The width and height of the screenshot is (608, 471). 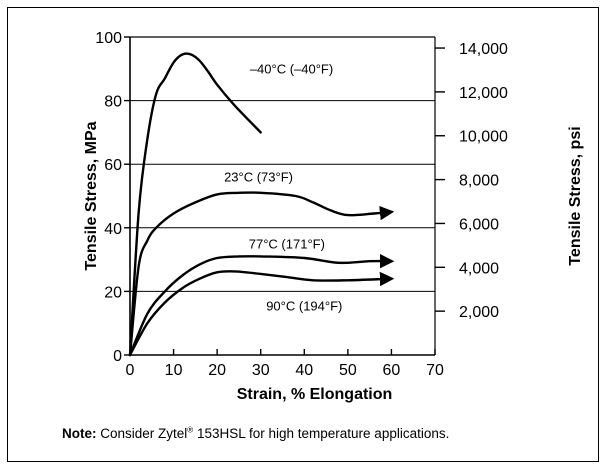 What do you see at coordinates (190, 430) in the screenshot?
I see `registered-mark: ®` at bounding box center [190, 430].